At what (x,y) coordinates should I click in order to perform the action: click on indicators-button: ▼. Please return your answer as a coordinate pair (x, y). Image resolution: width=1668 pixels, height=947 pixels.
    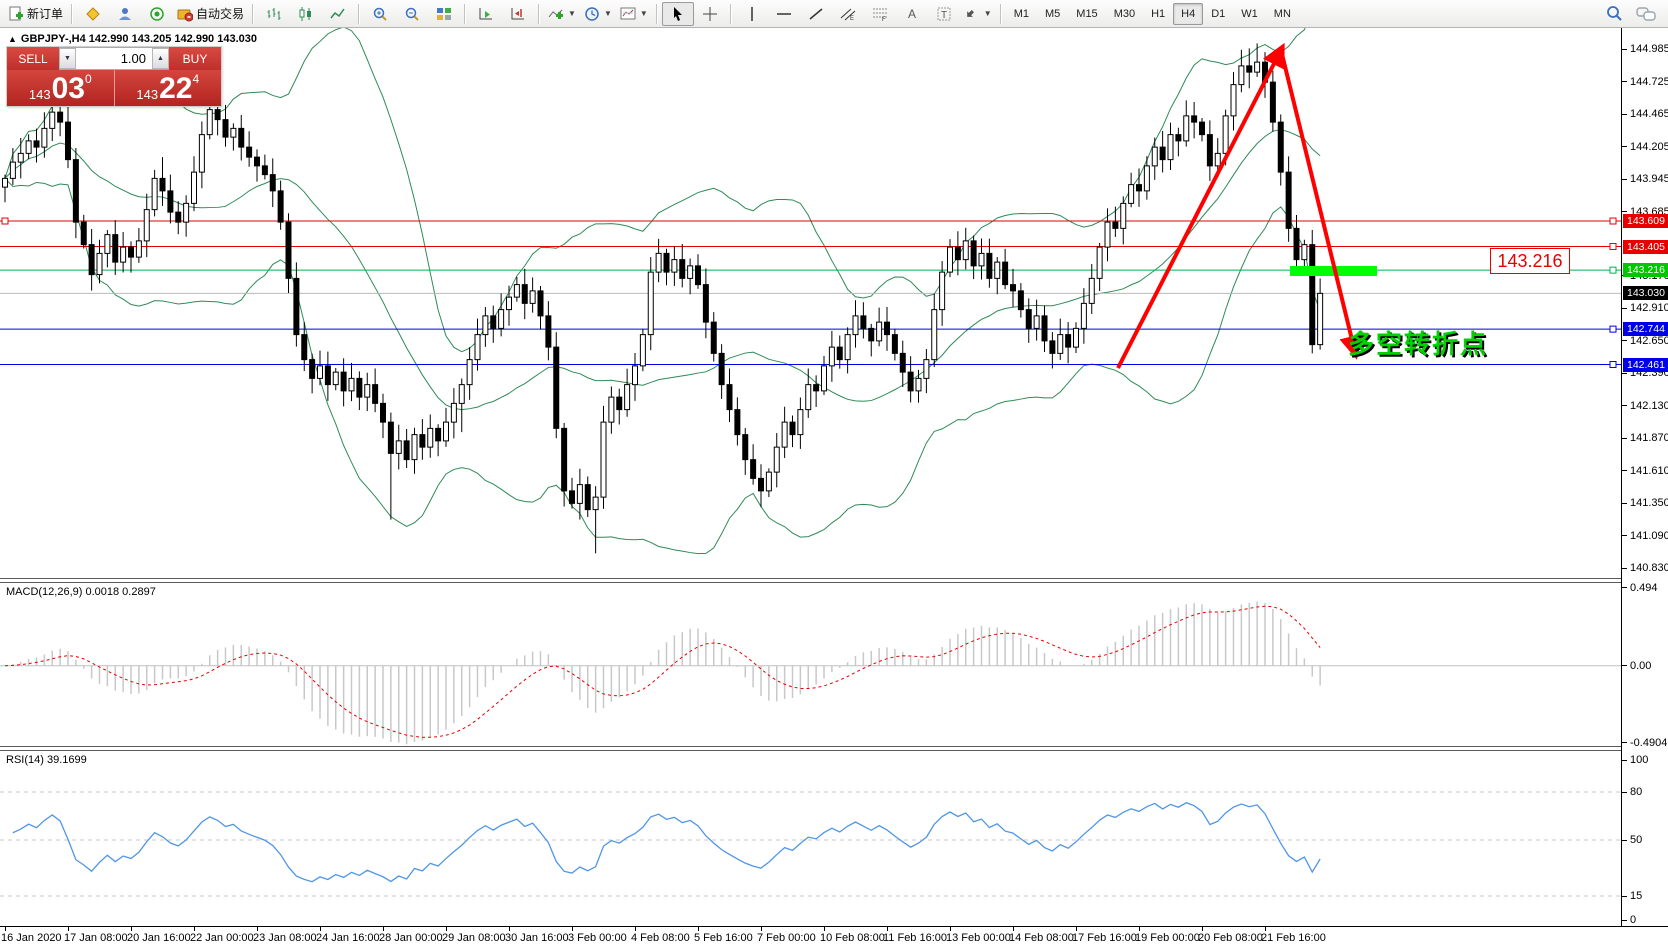
    Looking at the image, I should click on (562, 14).